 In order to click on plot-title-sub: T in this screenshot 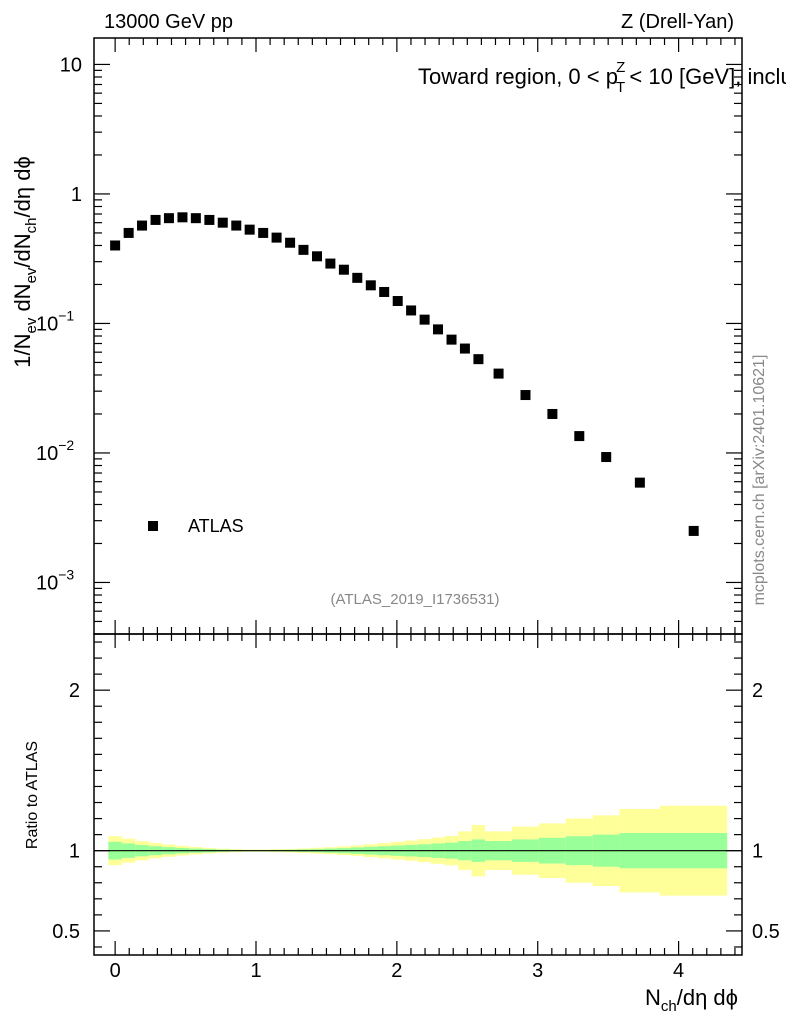, I will do `click(620, 87)`.